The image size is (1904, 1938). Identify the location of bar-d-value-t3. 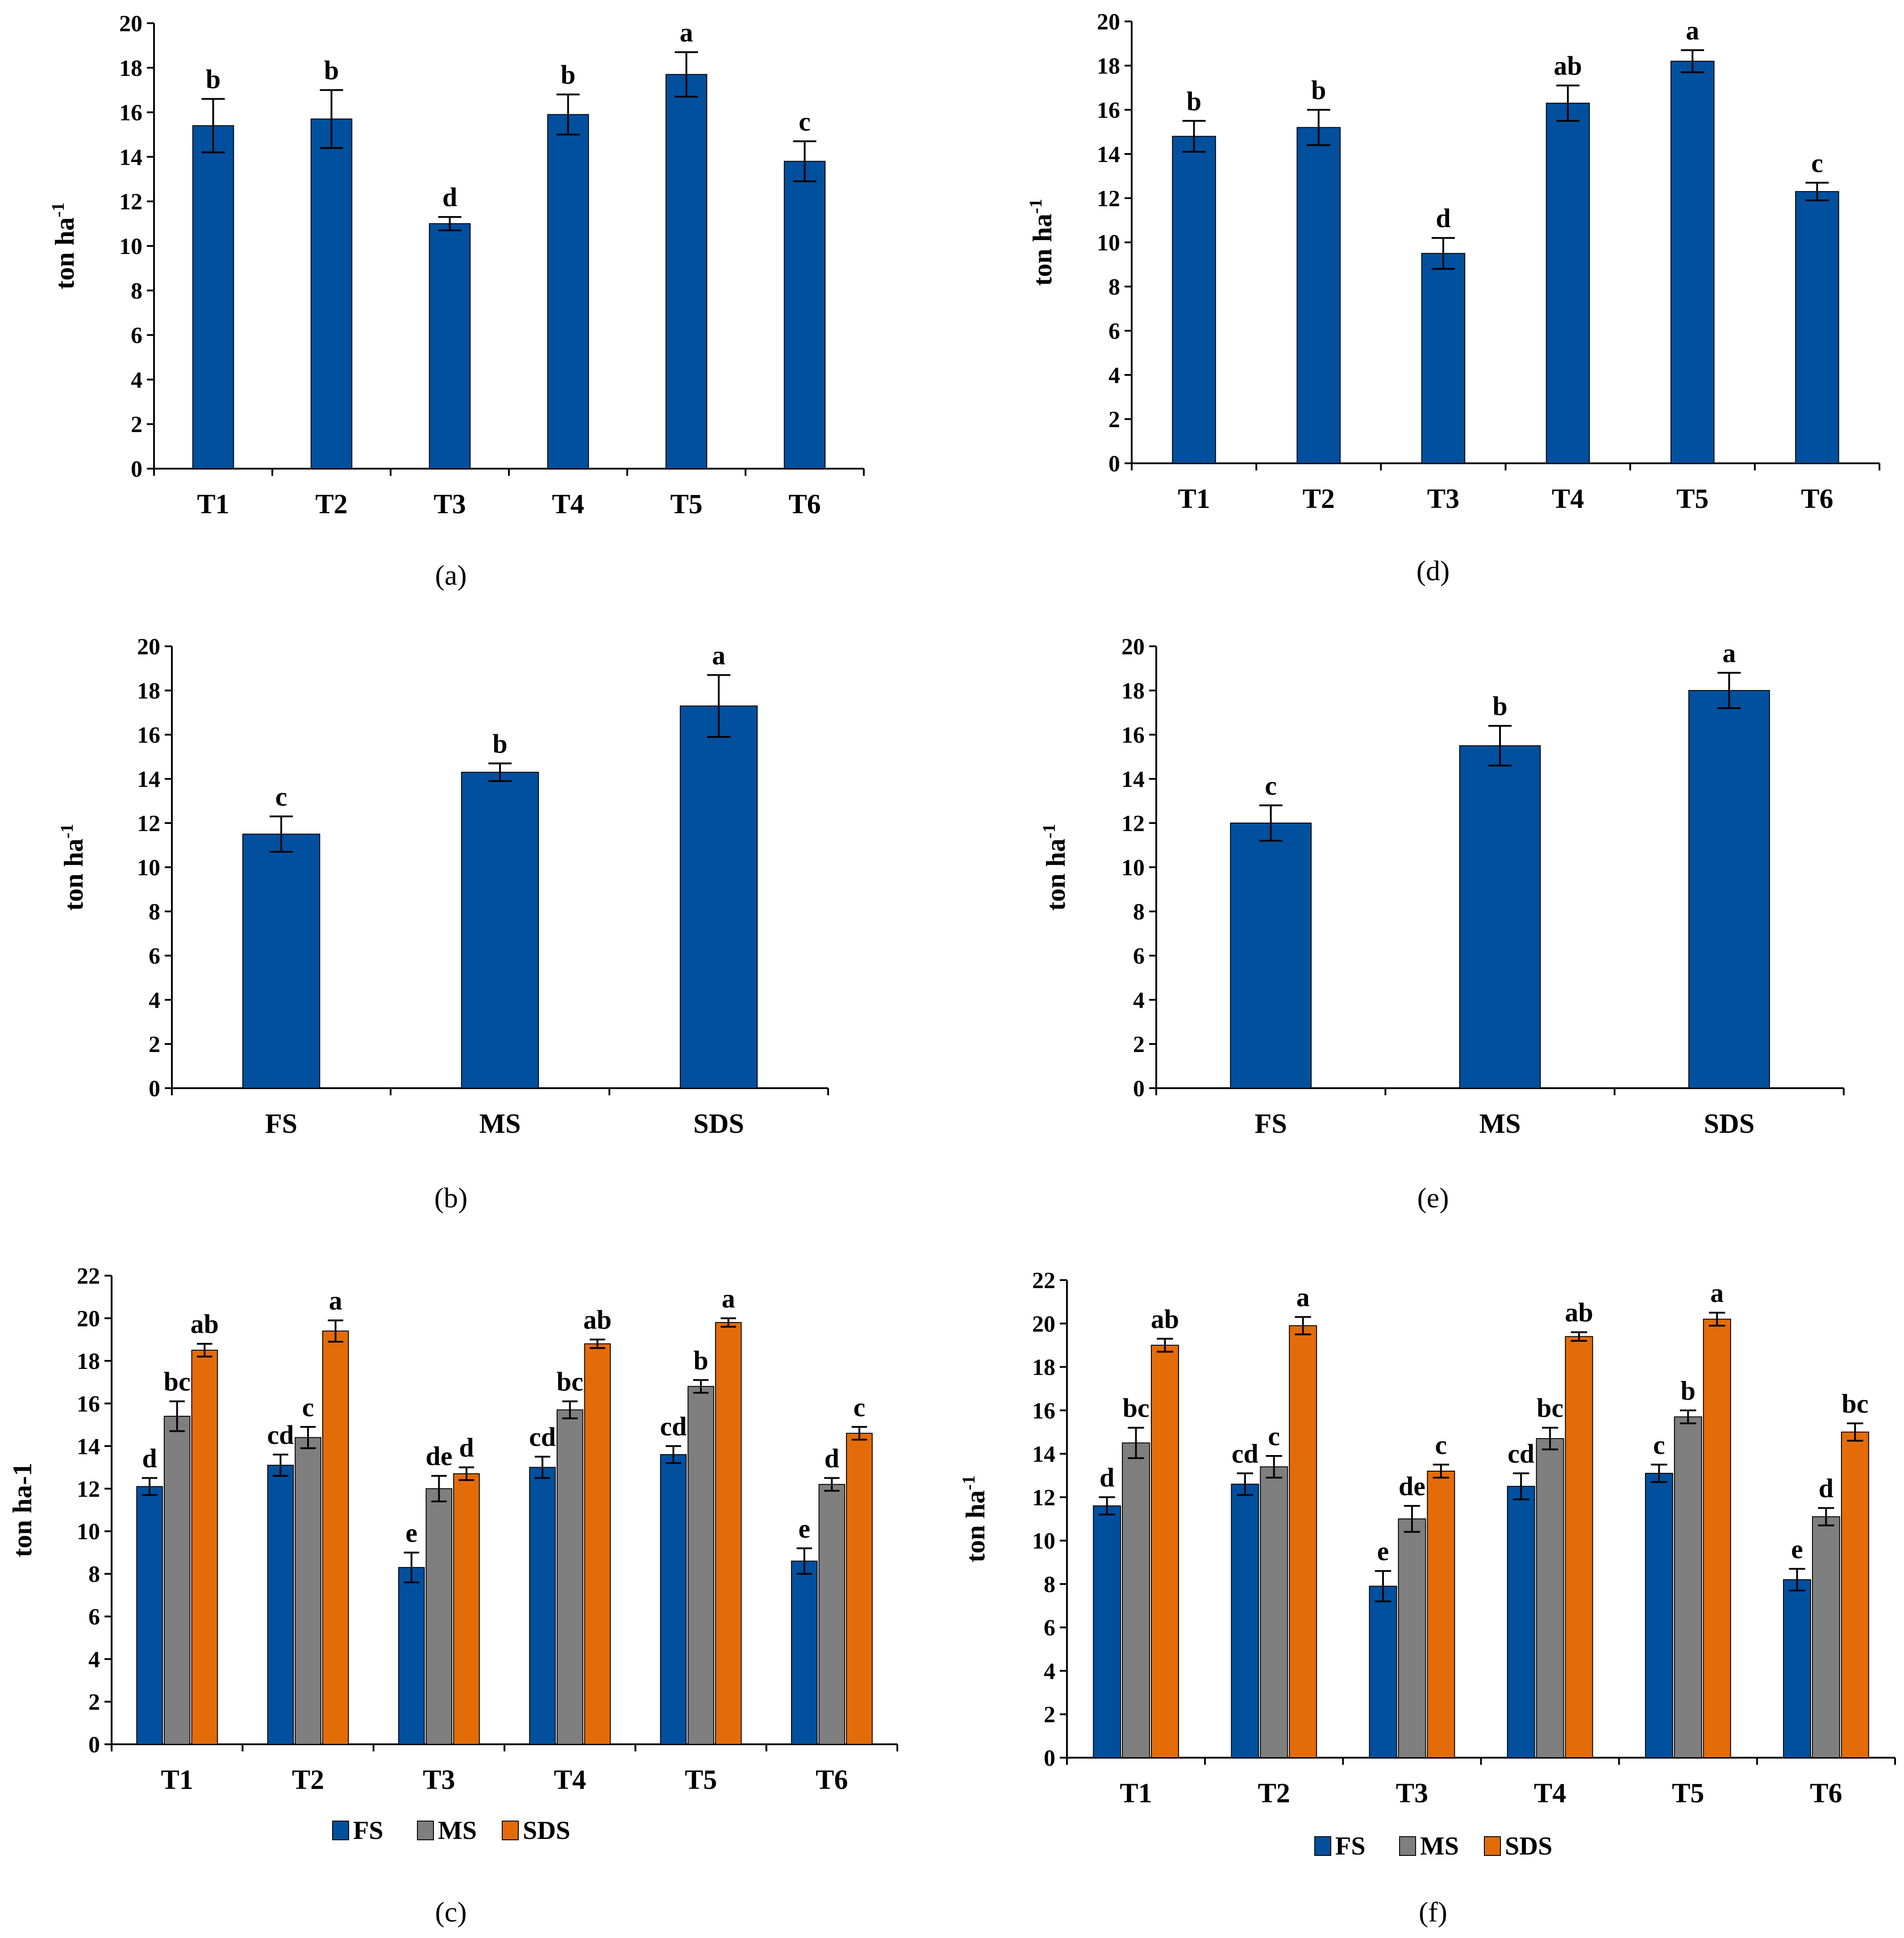
(1443, 358).